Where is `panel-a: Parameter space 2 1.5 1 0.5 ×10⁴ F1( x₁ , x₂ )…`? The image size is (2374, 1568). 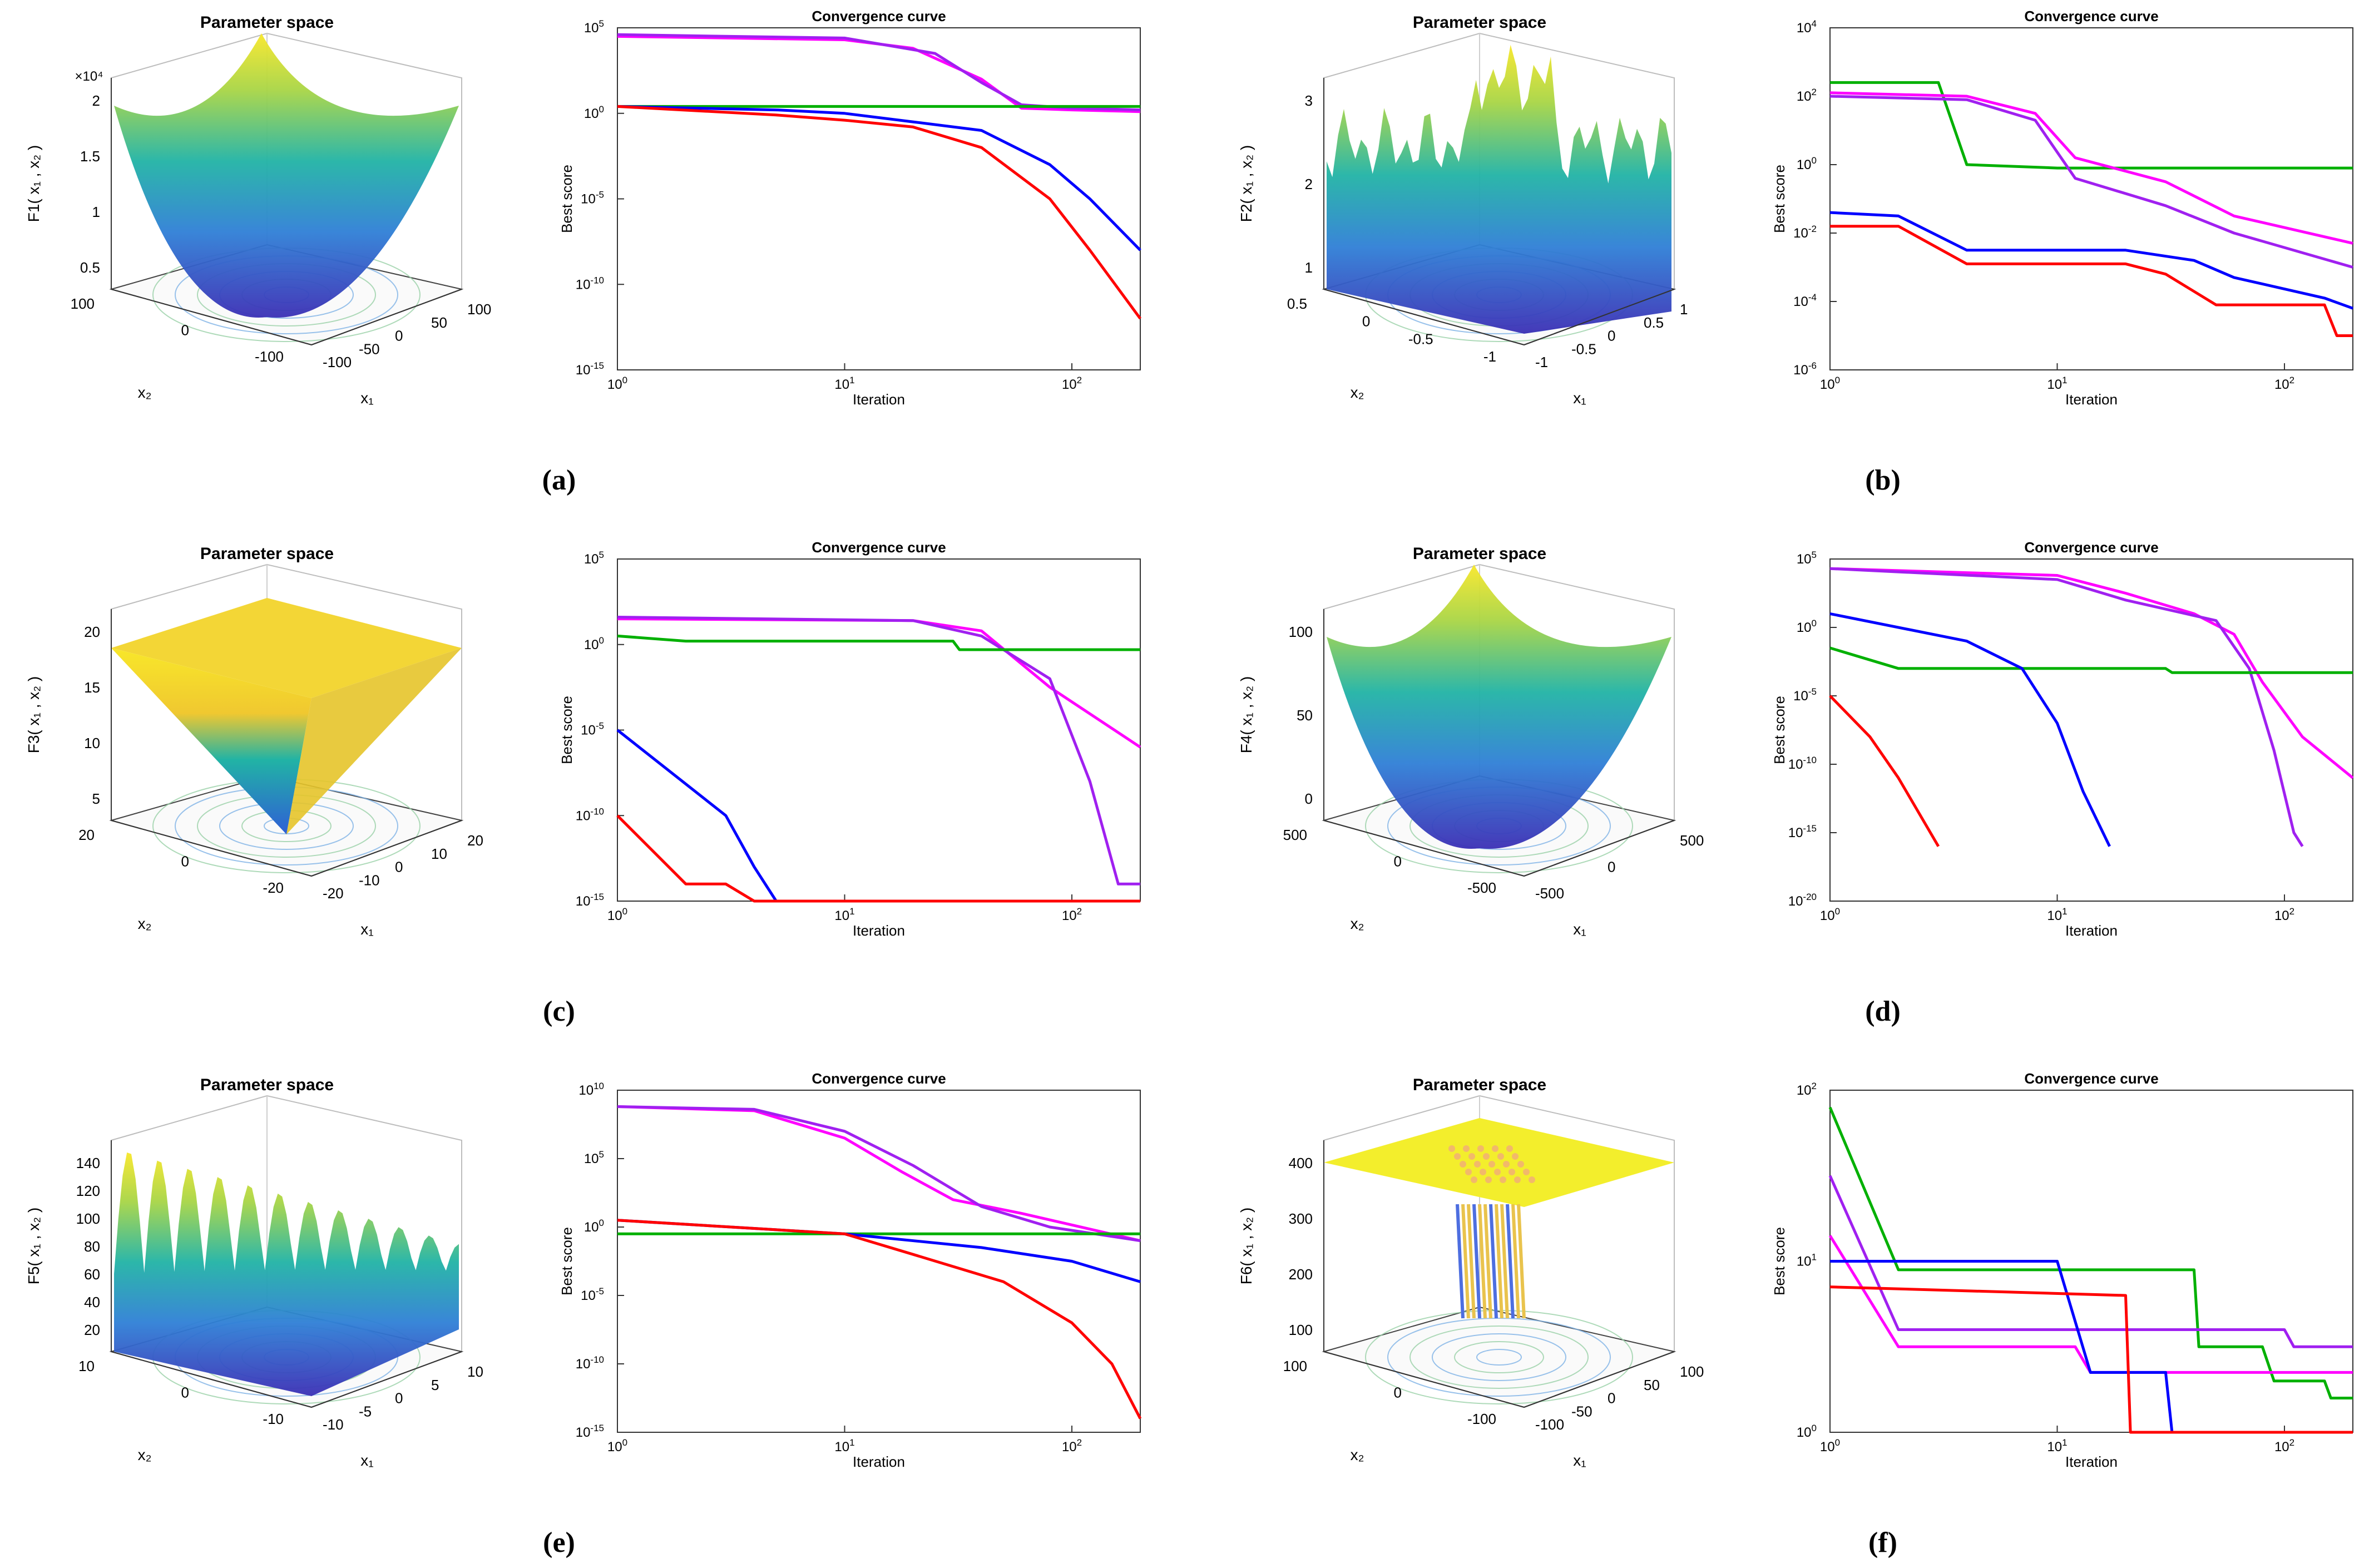
panel-a: Parameter space 2 1.5 1 0.5 ×10⁴ F1( x₁ , x₂ )… is located at coordinates (583, 252).